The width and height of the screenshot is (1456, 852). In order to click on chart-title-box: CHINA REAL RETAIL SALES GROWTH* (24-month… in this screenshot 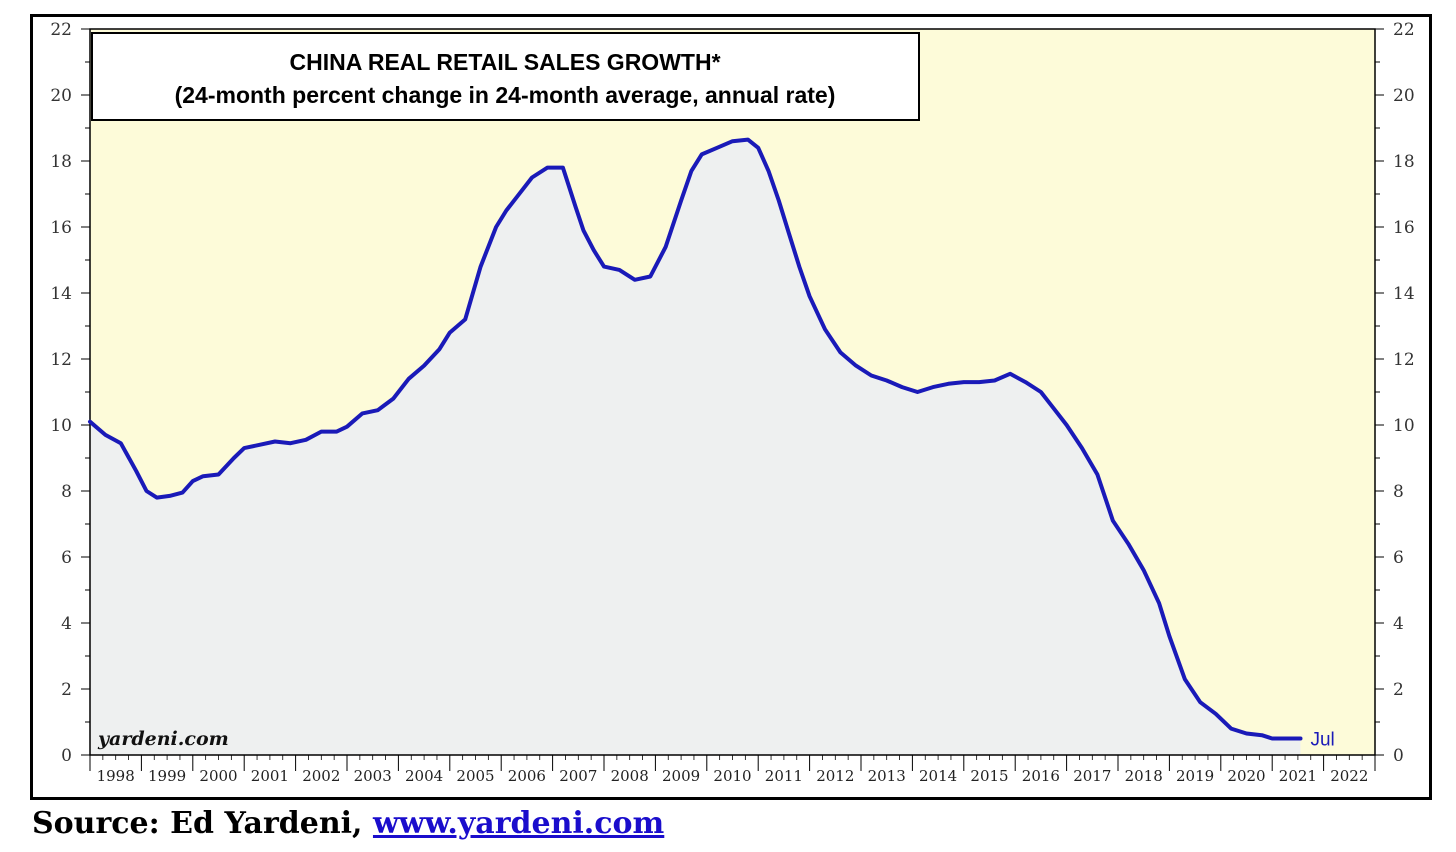, I will do `click(505, 76)`.